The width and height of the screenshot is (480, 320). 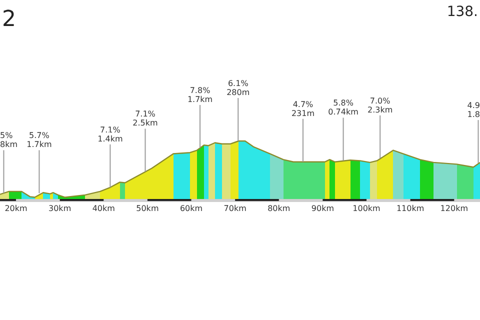 I want to click on chart-title: 2, so click(x=9, y=19).